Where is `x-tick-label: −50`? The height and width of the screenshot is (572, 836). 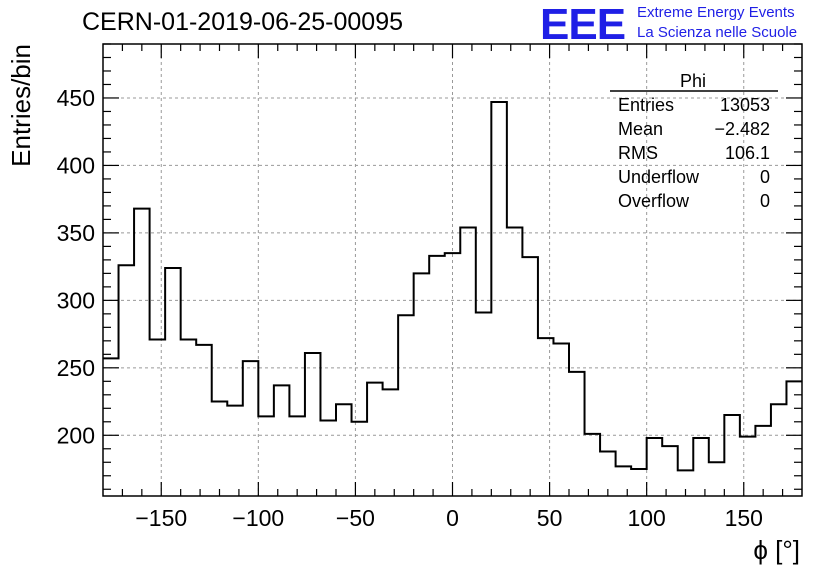 x-tick-label: −50 is located at coordinates (355, 518).